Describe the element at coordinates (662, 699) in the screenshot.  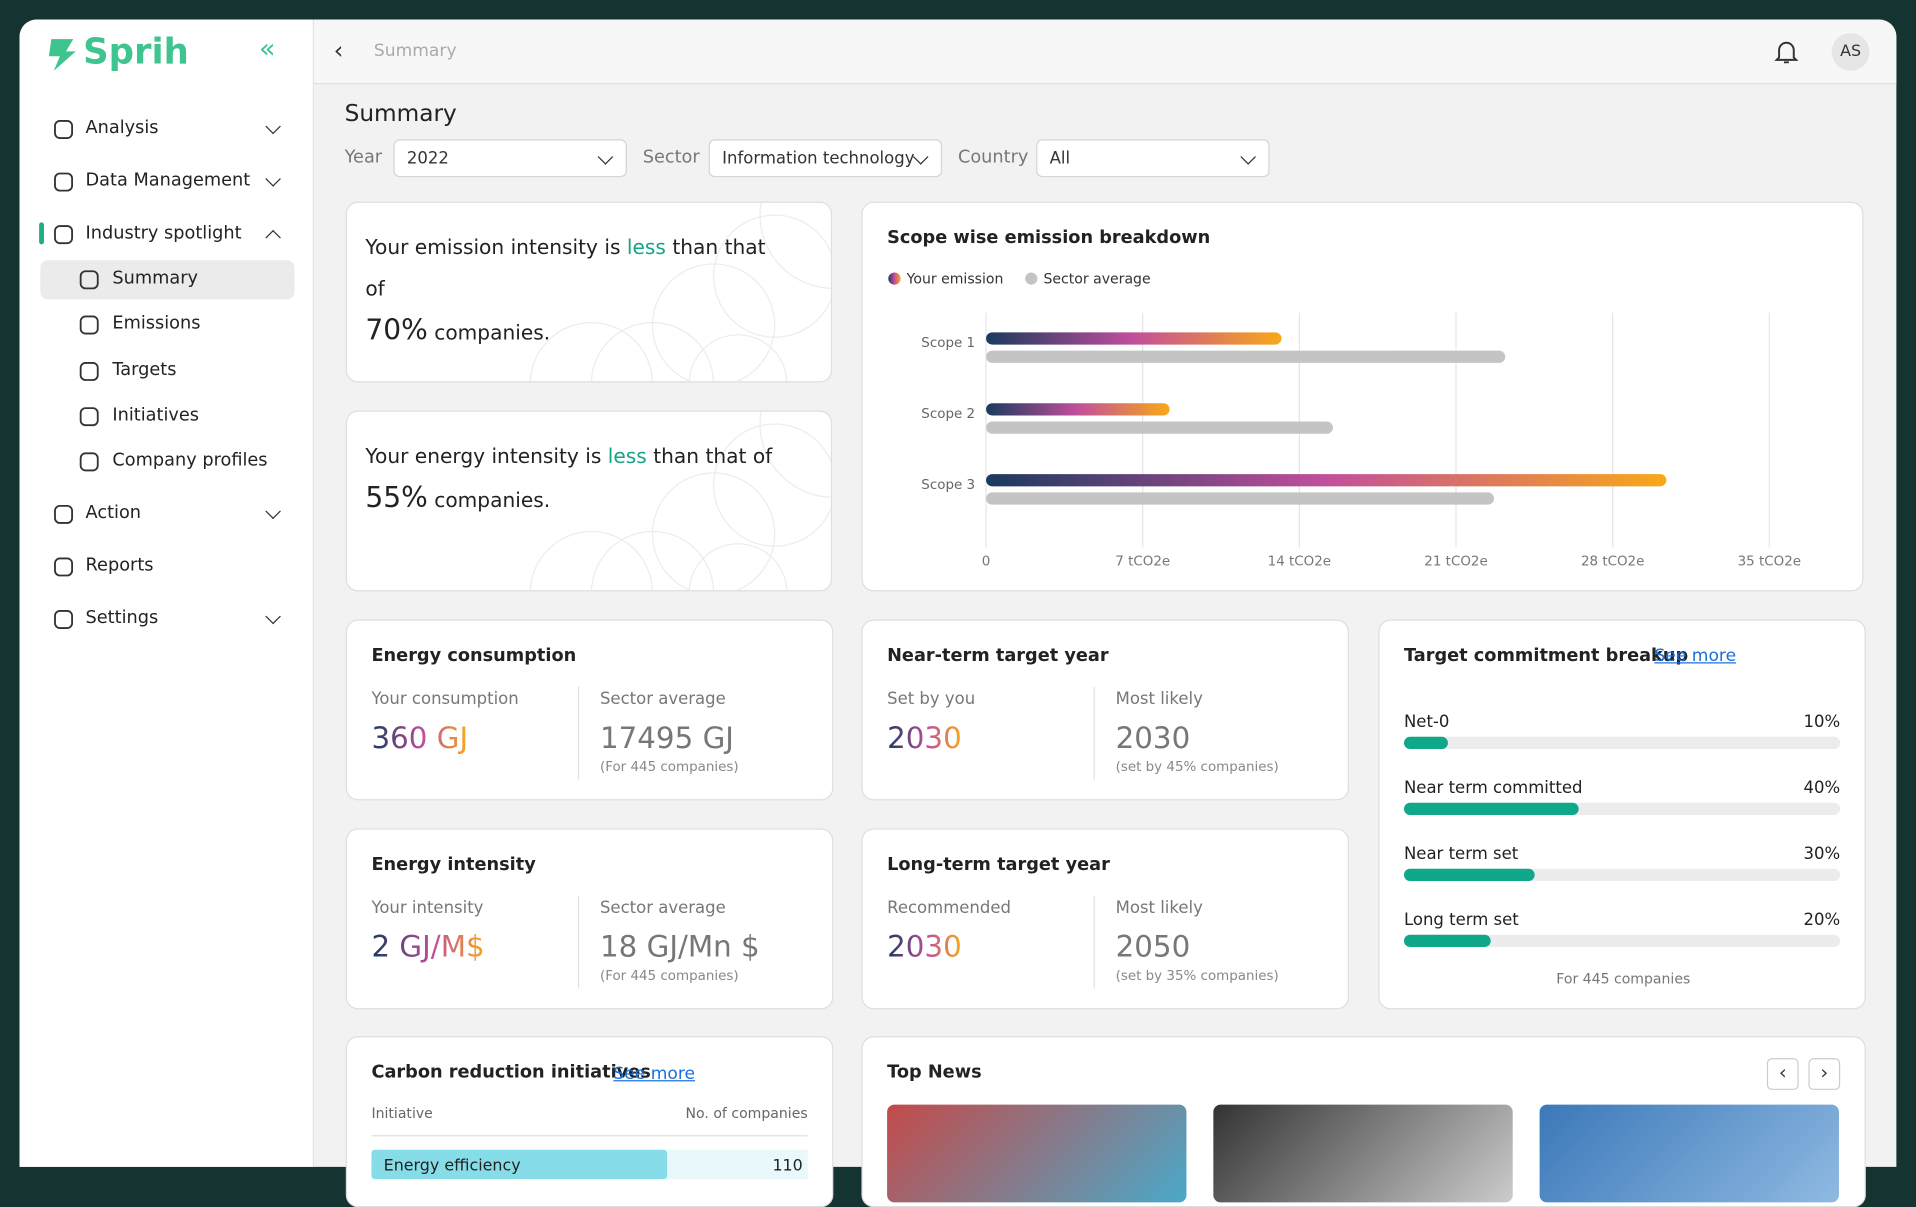
I see `metric-right-label: Sector average` at that location.